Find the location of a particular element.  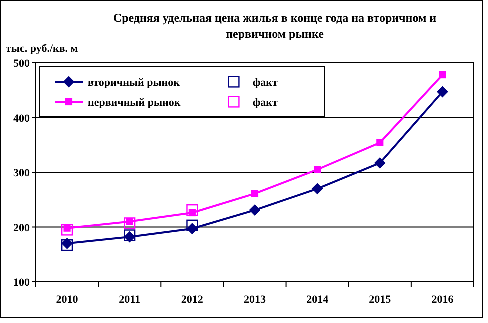

legend-label: вторичный рынок is located at coordinates (134, 83).